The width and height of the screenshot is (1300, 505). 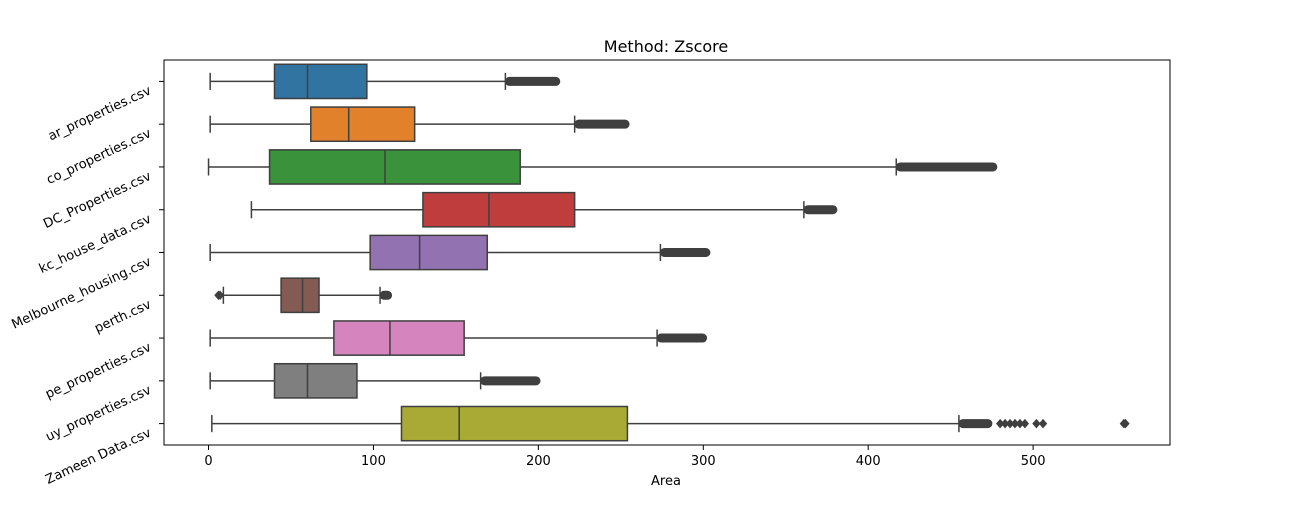 I want to click on x-tick-label: 400, so click(x=868, y=461).